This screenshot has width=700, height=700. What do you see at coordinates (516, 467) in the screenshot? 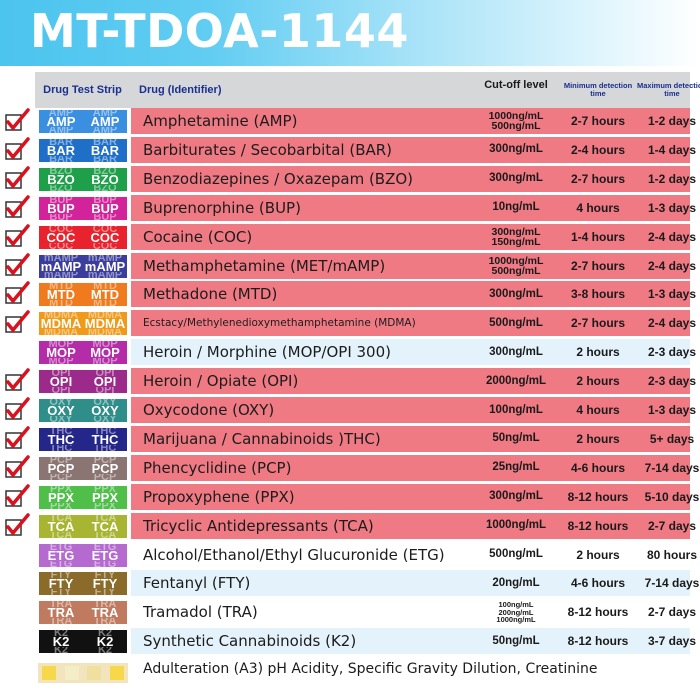
I see `cutoff-level: 25ng/mL` at bounding box center [516, 467].